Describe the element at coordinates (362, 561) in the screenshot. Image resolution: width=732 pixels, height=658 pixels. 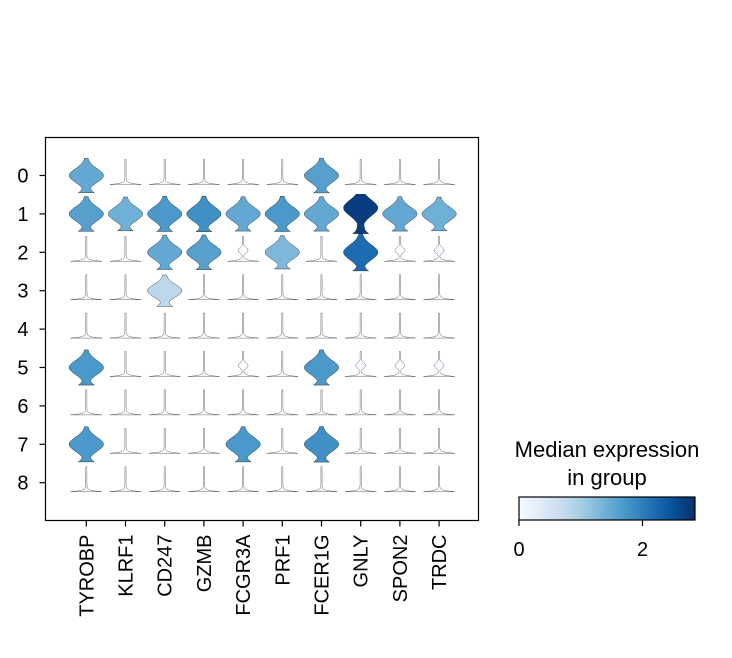
I see `x-tick-label-GNLY: GNLY` at that location.